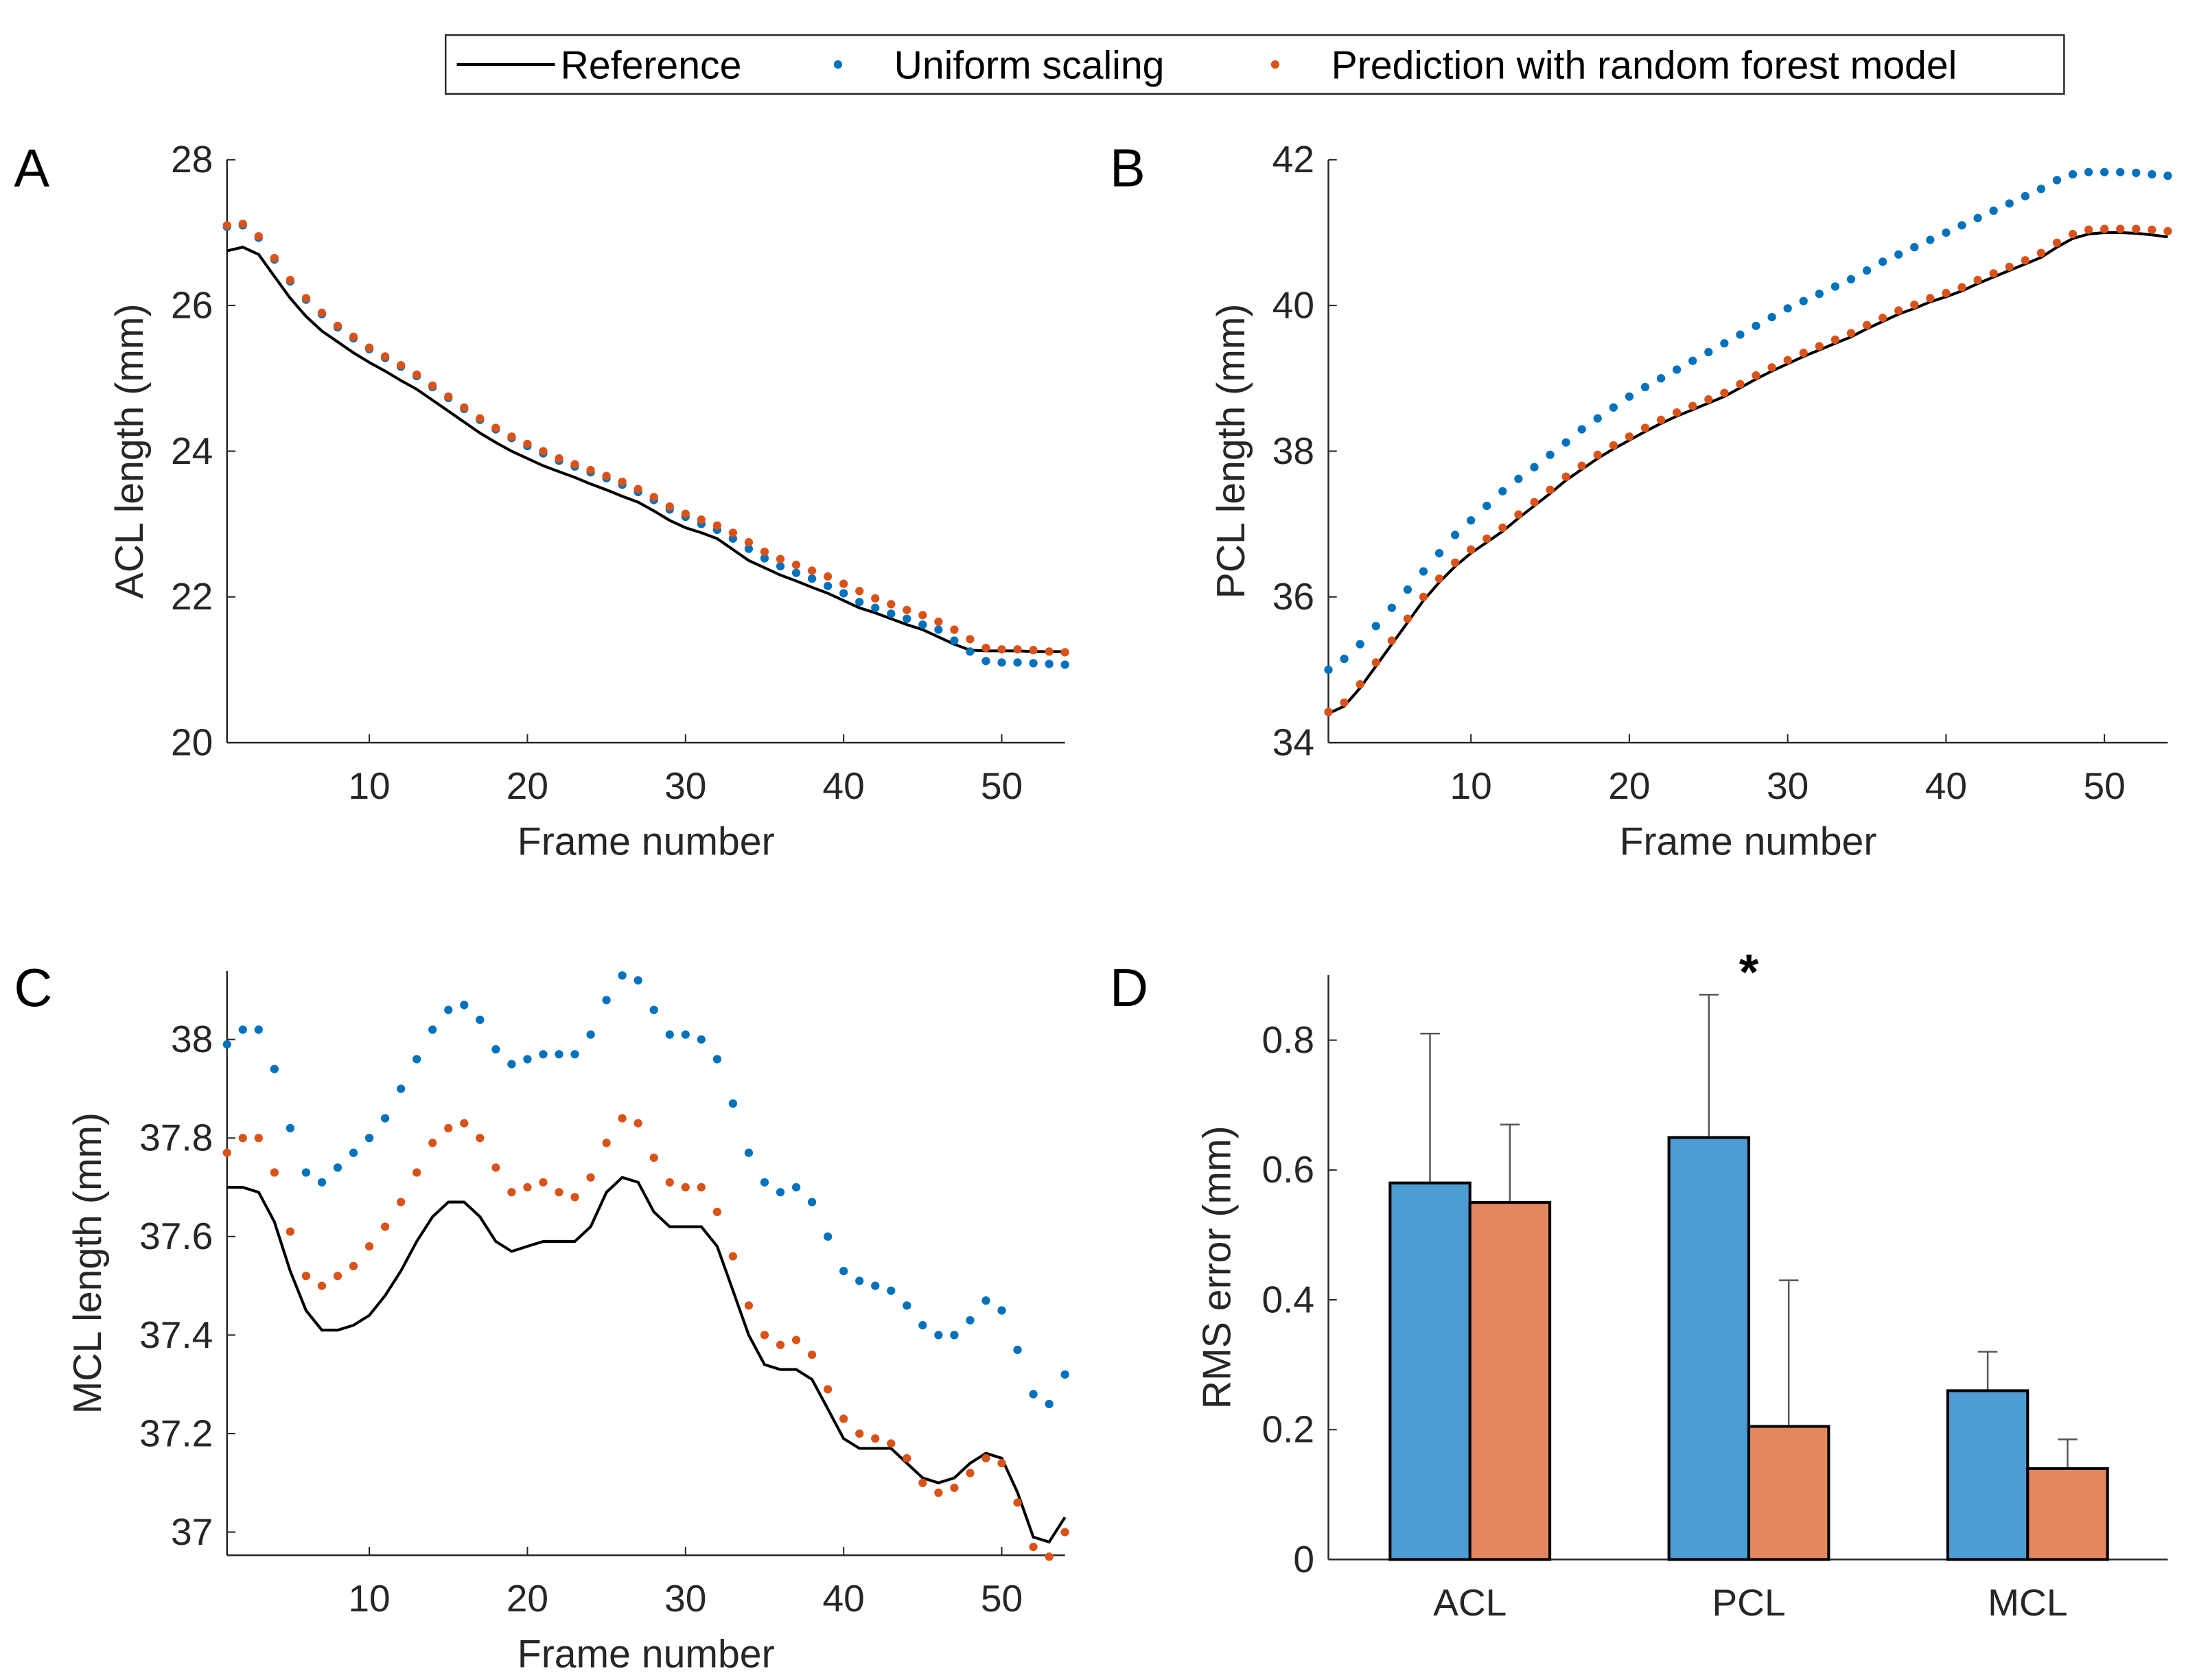 This screenshot has width=2186, height=1680. Describe the element at coordinates (527, 1598) in the screenshot. I see `x-tick-label: 20` at that location.